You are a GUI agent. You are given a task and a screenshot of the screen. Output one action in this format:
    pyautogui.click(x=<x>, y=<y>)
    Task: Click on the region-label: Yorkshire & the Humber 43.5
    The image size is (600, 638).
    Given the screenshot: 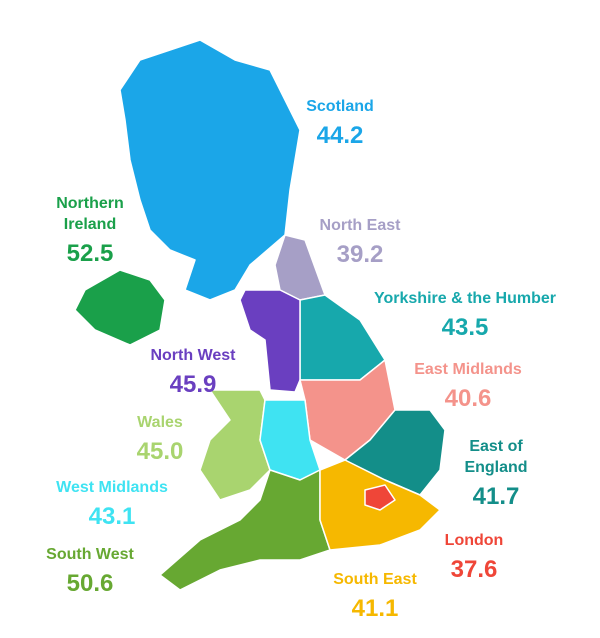 What is the action you would take?
    pyautogui.click(x=465, y=315)
    